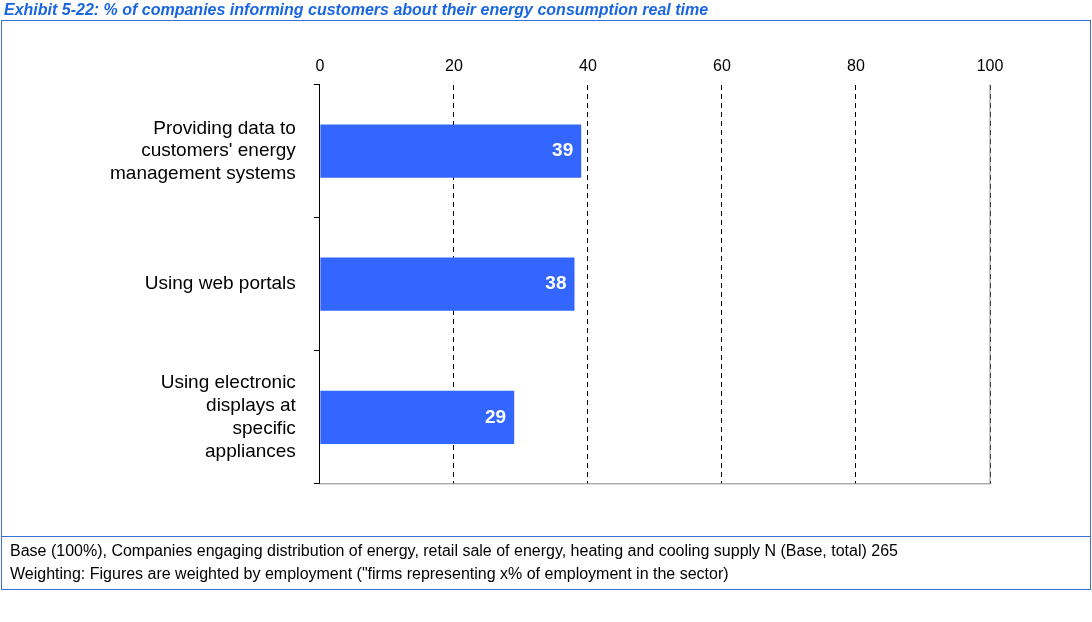 This screenshot has width=1092, height=622. Describe the element at coordinates (203, 150) in the screenshot. I see `y-tick-label: Providing data to customers' energy management systems` at that location.